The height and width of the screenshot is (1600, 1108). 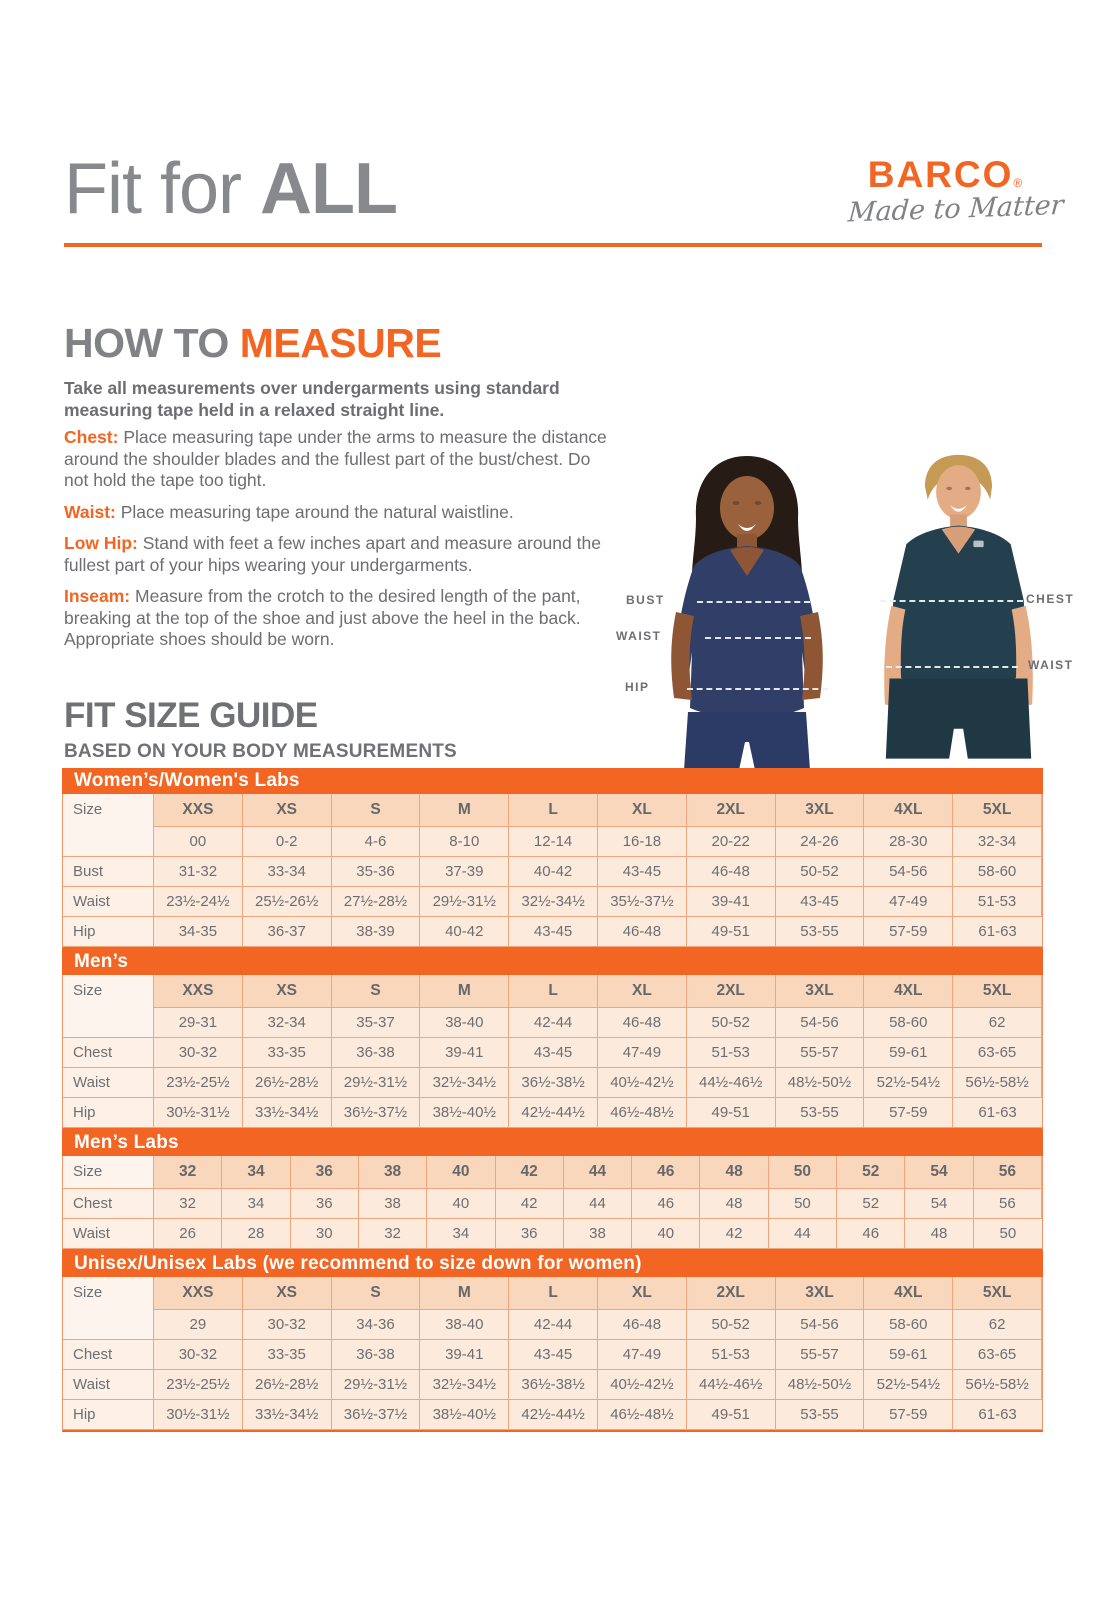 I want to click on table-title: Men’s Labs, so click(x=552, y=1143).